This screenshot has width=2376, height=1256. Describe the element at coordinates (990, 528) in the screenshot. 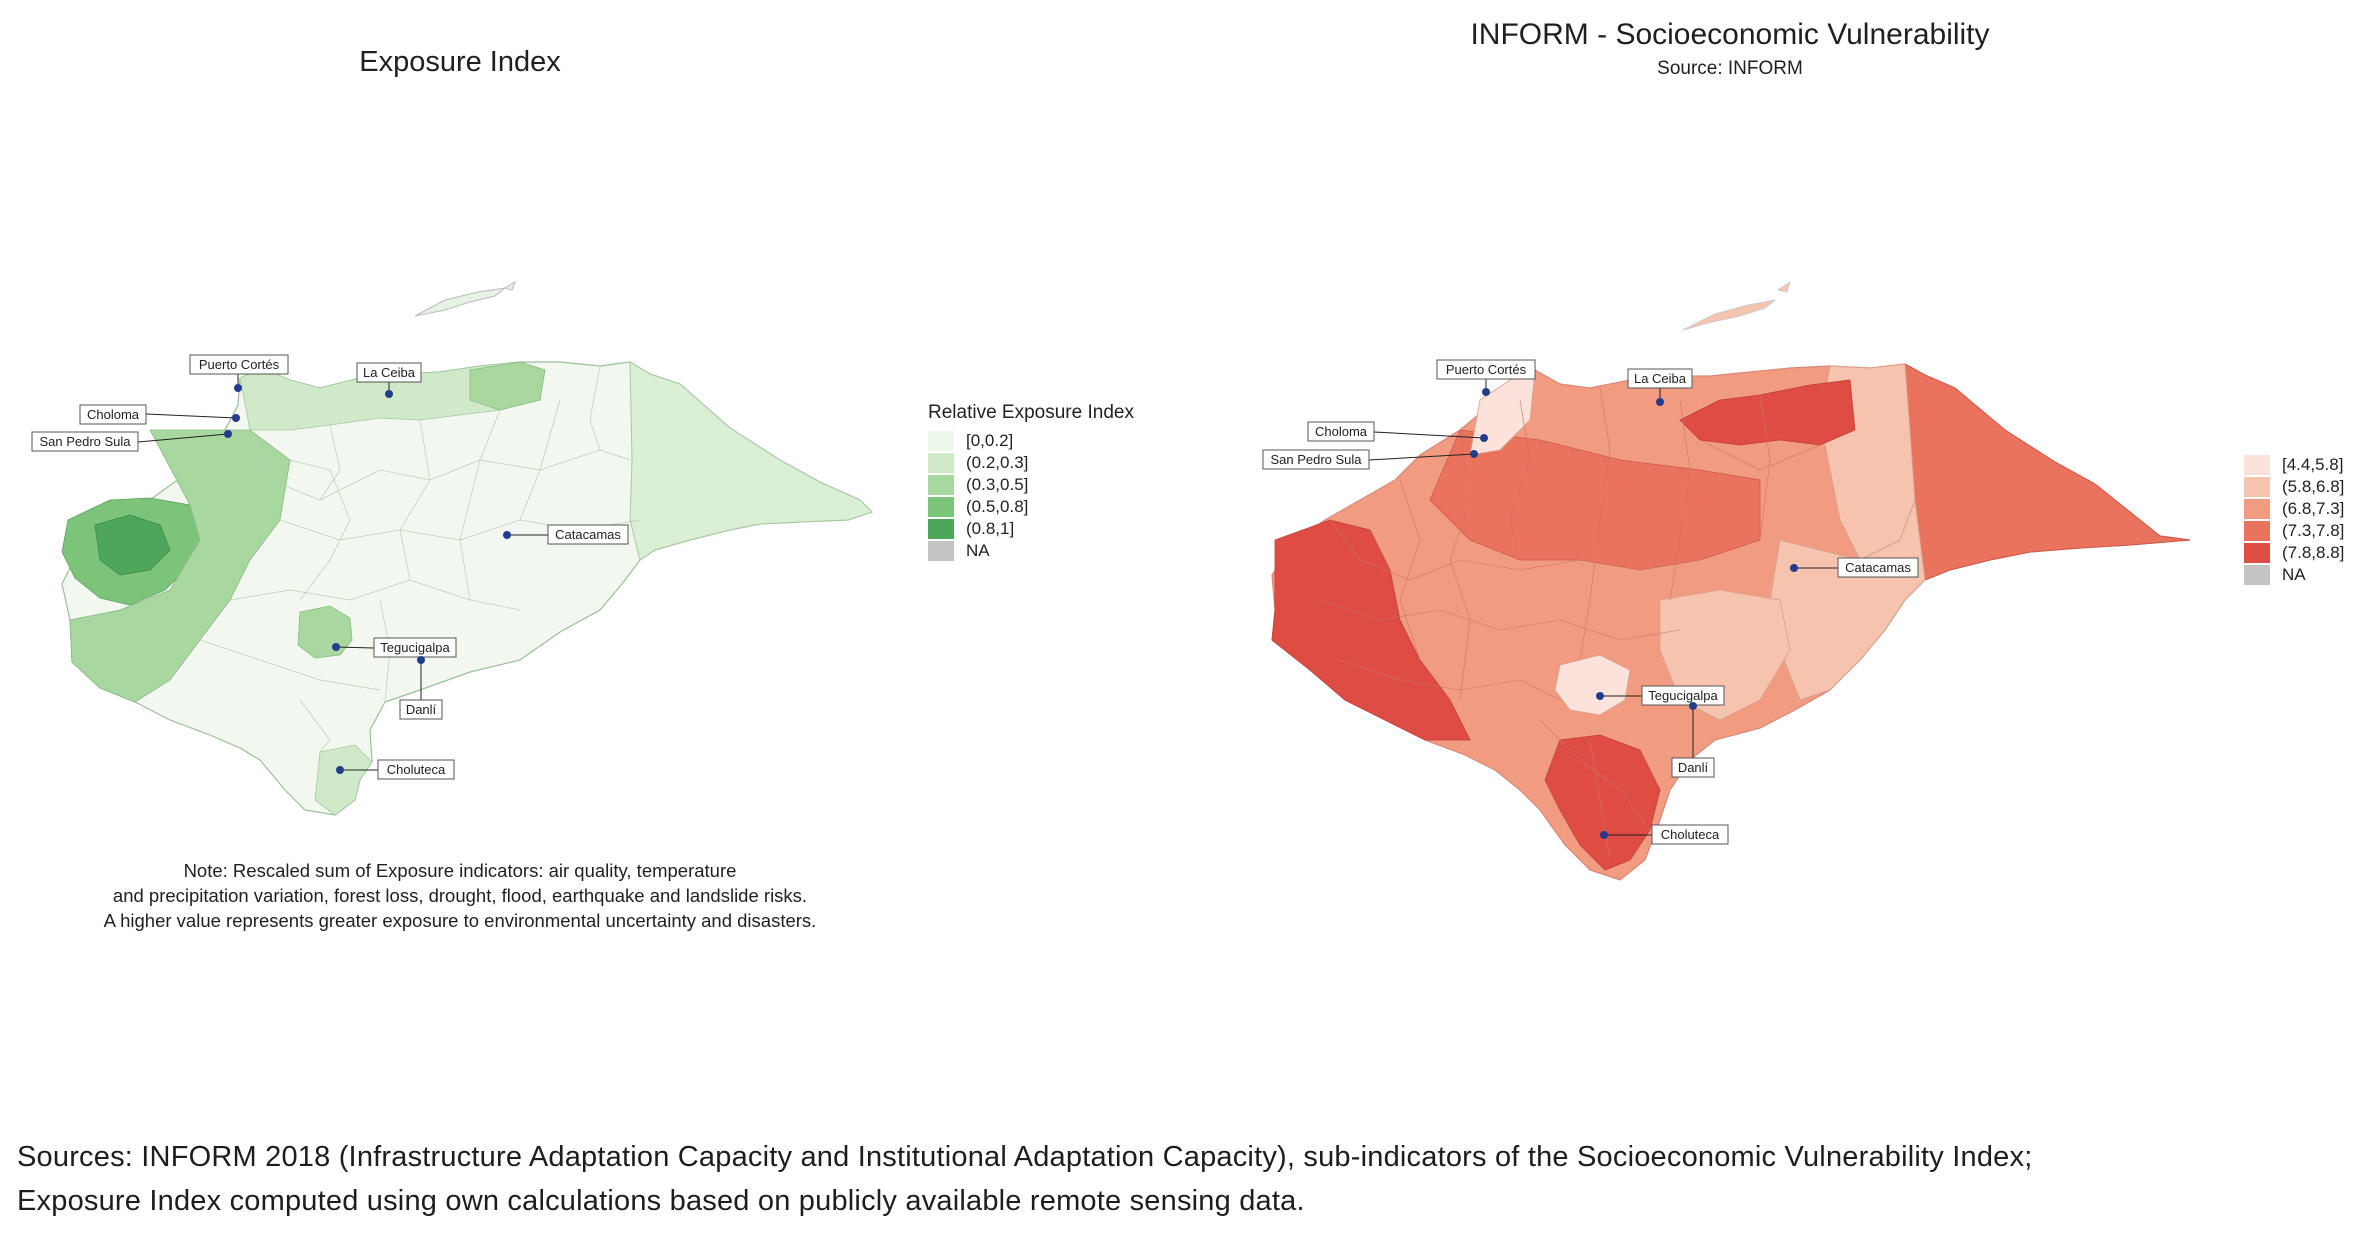

I see `legend-label: (0.8,1]` at that location.